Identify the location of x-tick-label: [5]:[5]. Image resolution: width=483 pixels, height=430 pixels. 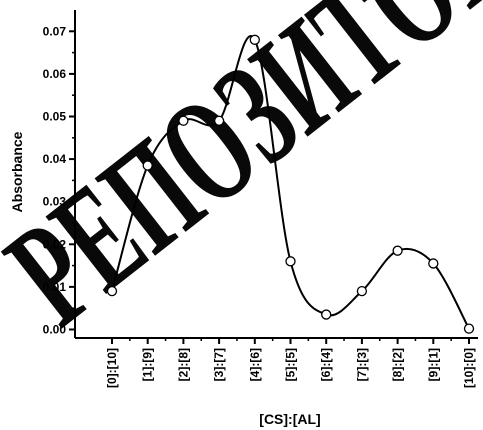
(291, 364).